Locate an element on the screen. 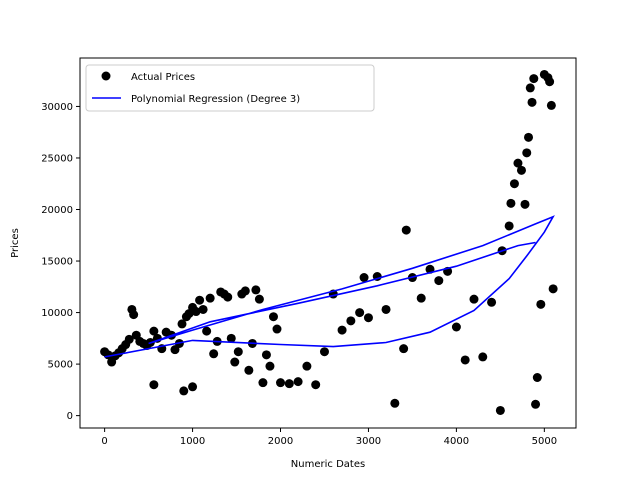 This screenshot has height=480, width=640. y-tick-label: 25000 is located at coordinates (57, 158).